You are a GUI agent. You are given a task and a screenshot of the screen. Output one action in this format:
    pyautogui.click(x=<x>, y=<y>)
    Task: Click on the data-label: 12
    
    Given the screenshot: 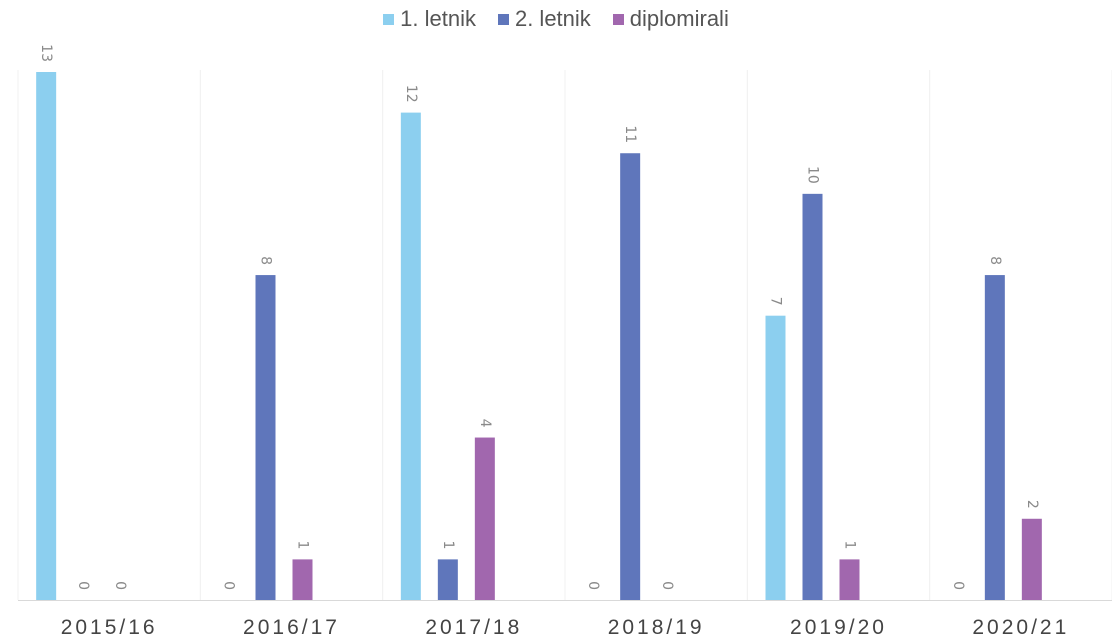 What is the action you would take?
    pyautogui.click(x=411, y=94)
    